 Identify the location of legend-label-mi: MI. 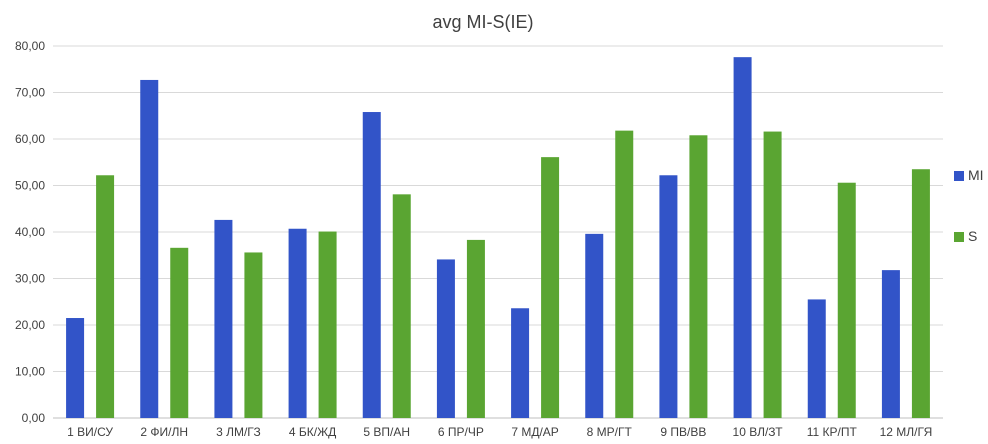
(976, 175).